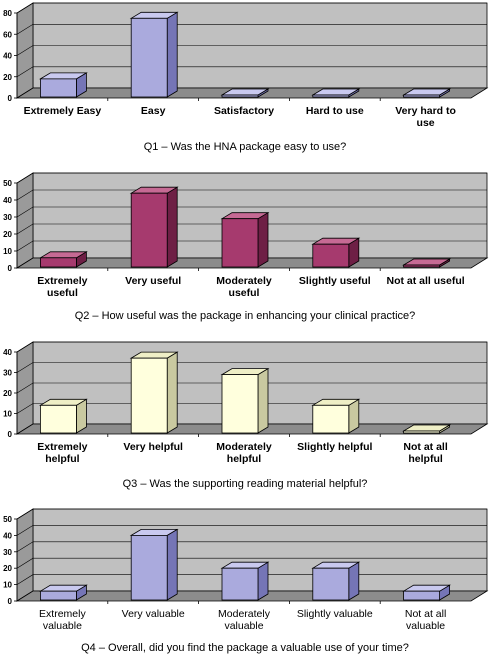 The image size is (490, 657). What do you see at coordinates (153, 281) in the screenshot?
I see `x-category-label: Very useful` at bounding box center [153, 281].